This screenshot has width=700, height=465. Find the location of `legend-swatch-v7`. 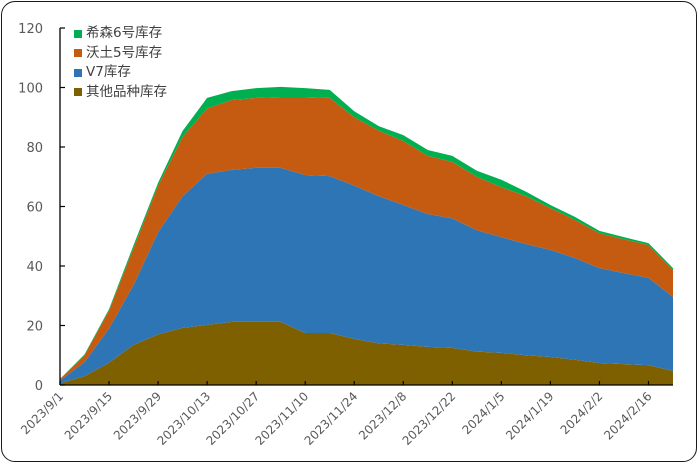

legend-swatch-v7 is located at coordinates (78, 72).